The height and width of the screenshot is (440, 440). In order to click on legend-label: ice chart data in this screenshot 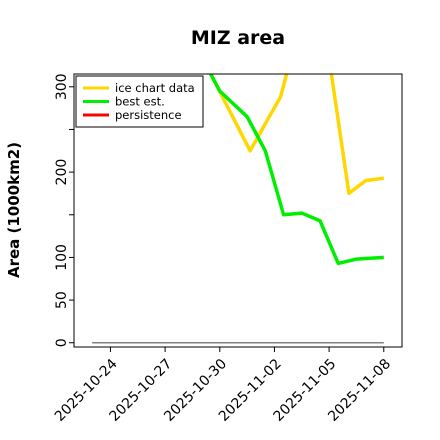, I will do `click(155, 88)`.